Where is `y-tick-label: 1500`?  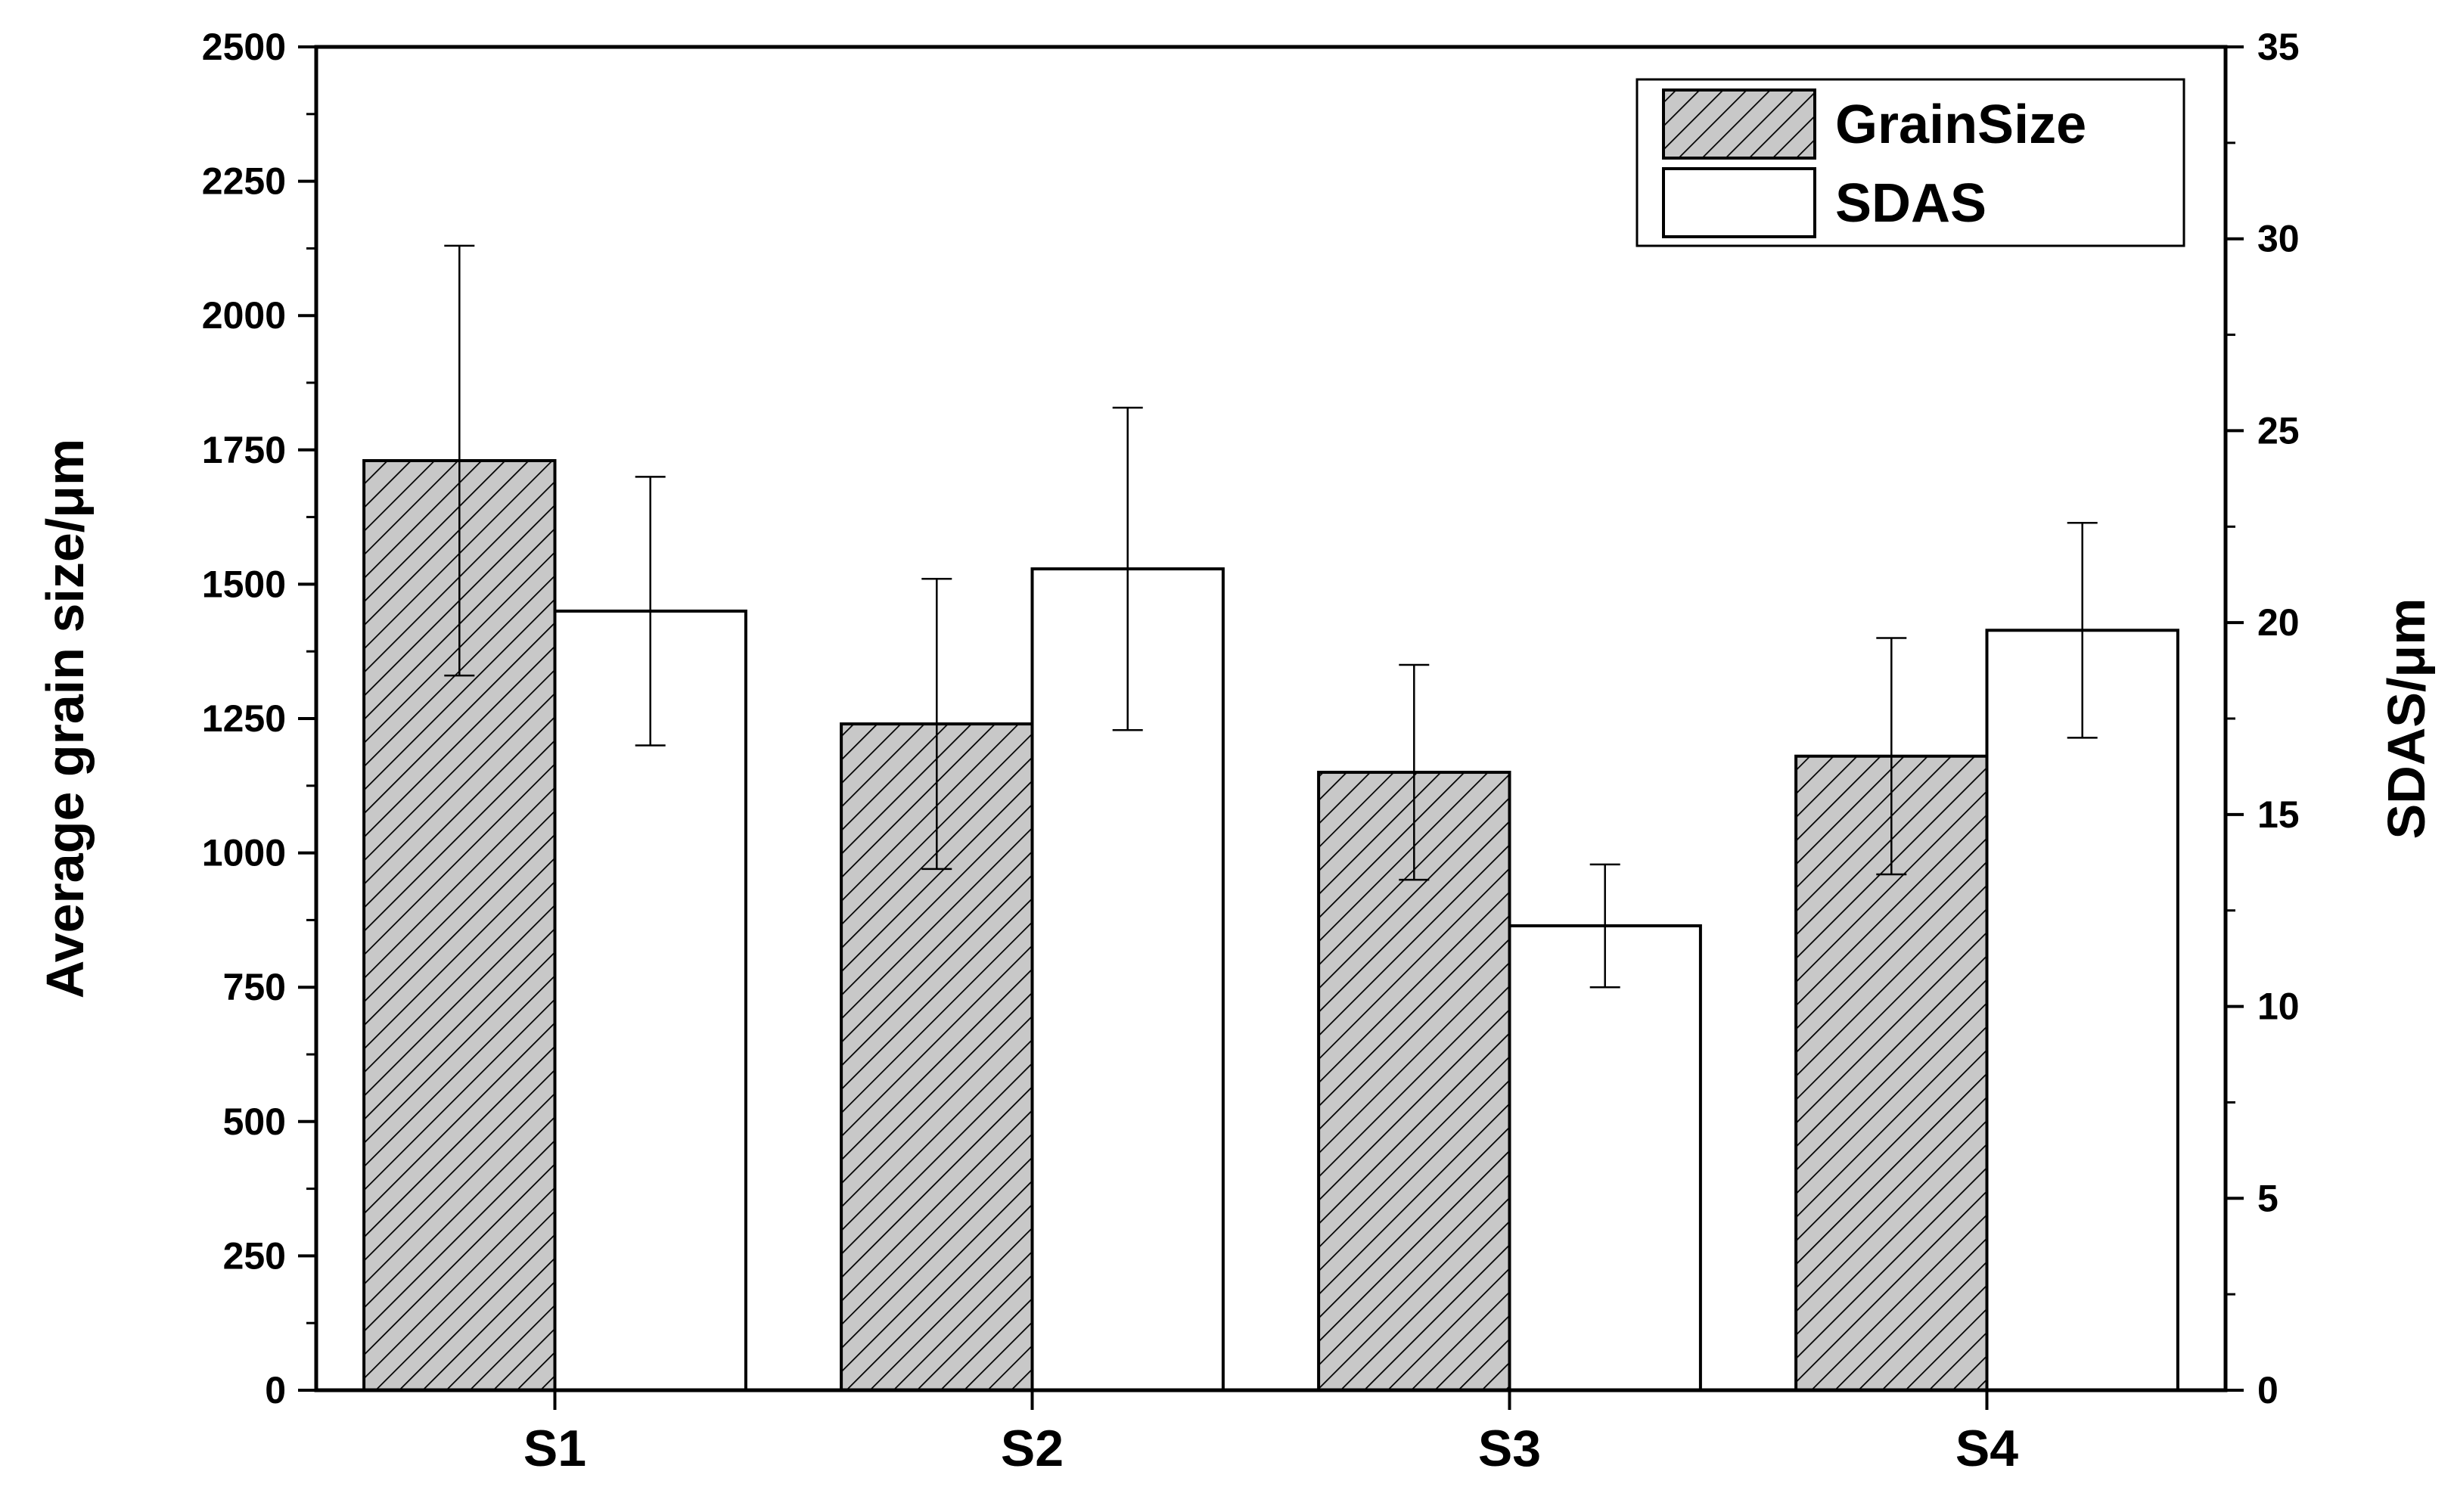
y-tick-label: 1500 is located at coordinates (244, 584).